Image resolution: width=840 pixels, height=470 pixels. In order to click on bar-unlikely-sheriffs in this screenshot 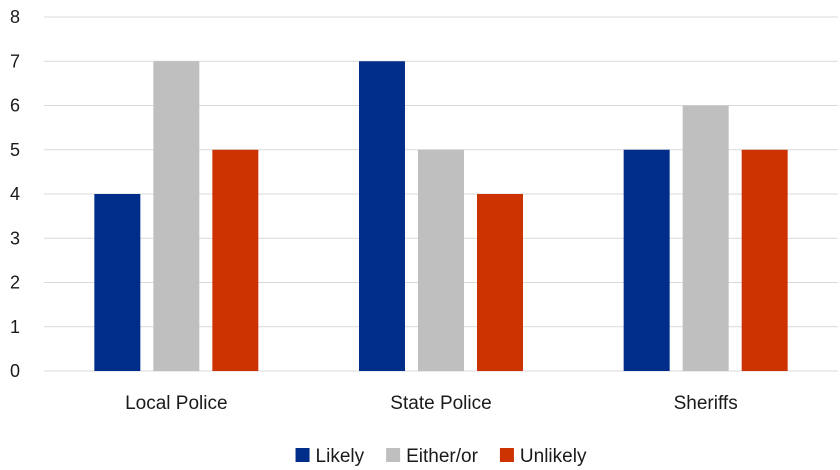, I will do `click(764, 260)`.